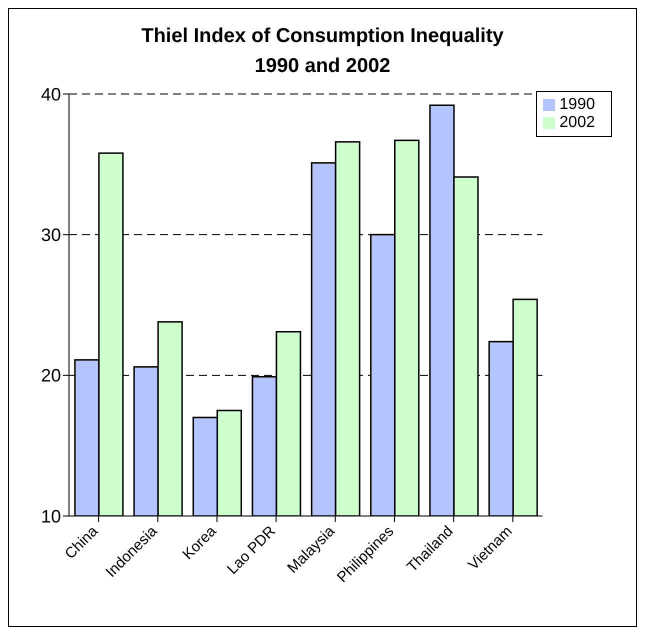 Image resolution: width=647 pixels, height=637 pixels. Describe the element at coordinates (577, 104) in the screenshot. I see `legend-label: 1990` at that location.